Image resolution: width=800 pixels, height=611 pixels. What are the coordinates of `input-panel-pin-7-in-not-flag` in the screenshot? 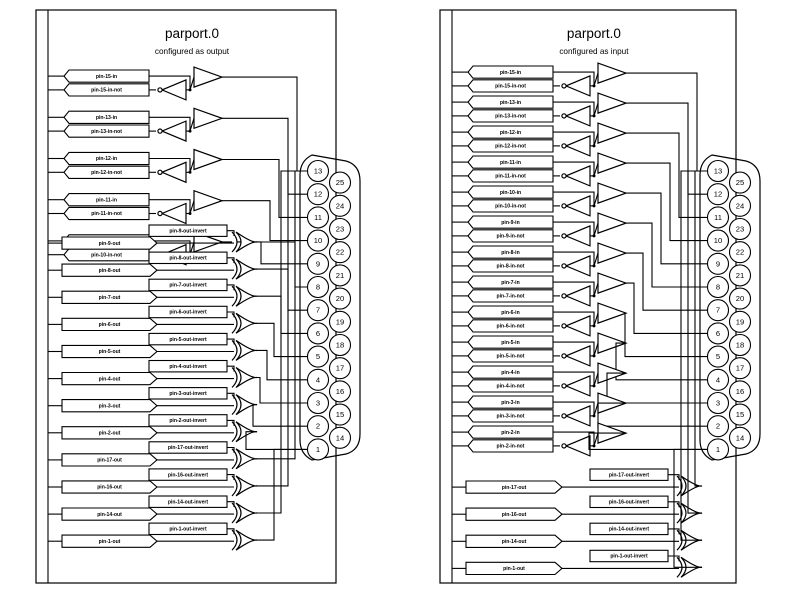 It's located at (510, 296).